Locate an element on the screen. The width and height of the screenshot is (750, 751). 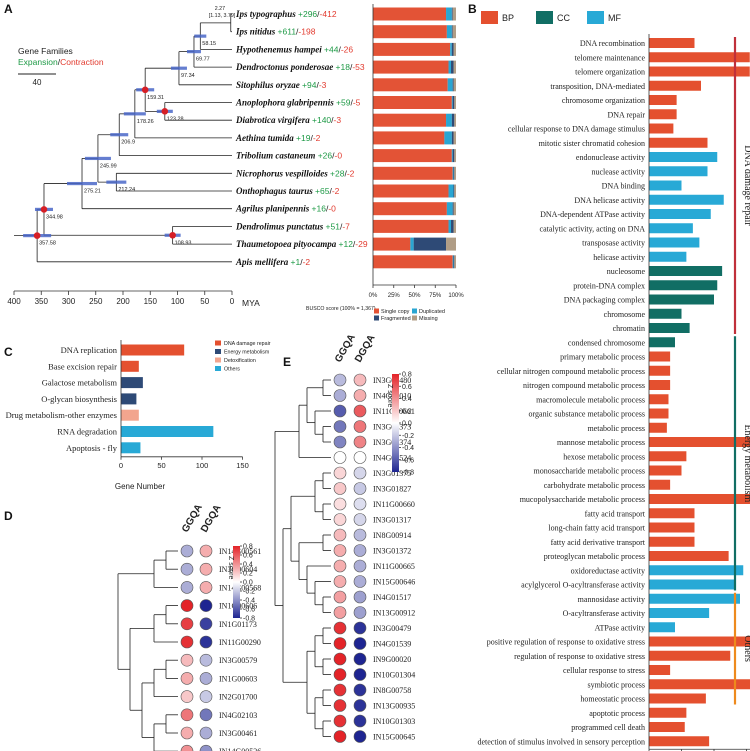
expansion-count: +26 is located at coordinates (325, 156).